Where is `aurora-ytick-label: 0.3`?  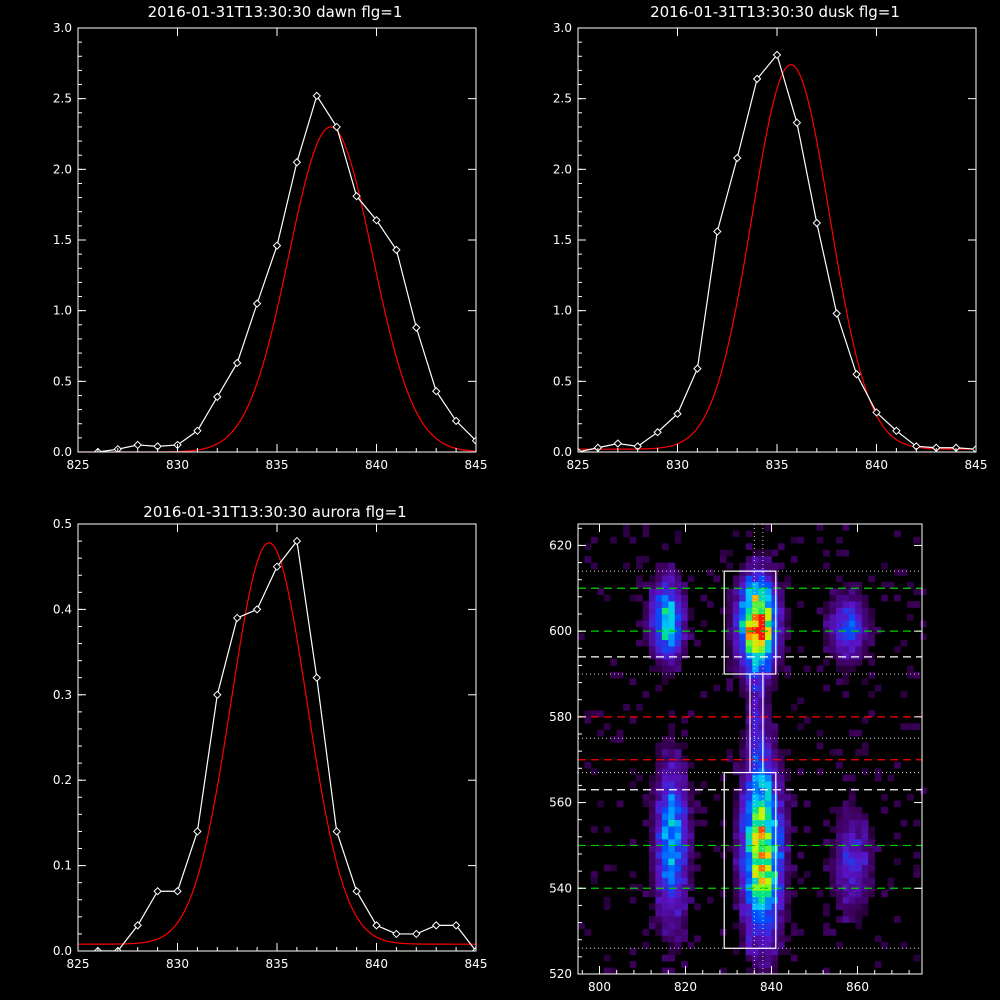 aurora-ytick-label: 0.3 is located at coordinates (62, 695).